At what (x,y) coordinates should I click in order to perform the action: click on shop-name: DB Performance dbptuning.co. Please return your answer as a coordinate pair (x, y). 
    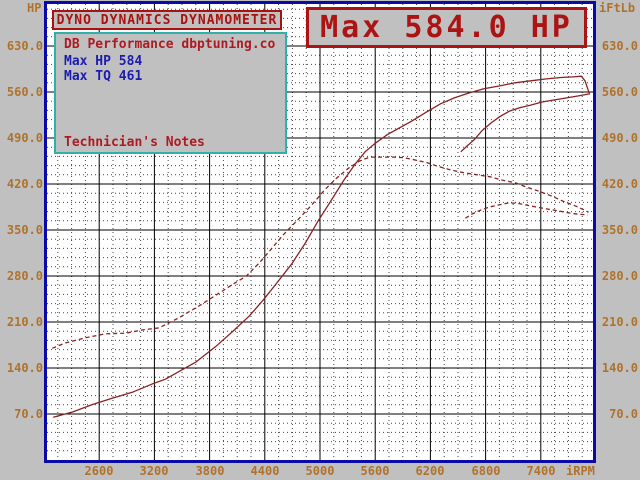
    Looking at the image, I should click on (170, 44).